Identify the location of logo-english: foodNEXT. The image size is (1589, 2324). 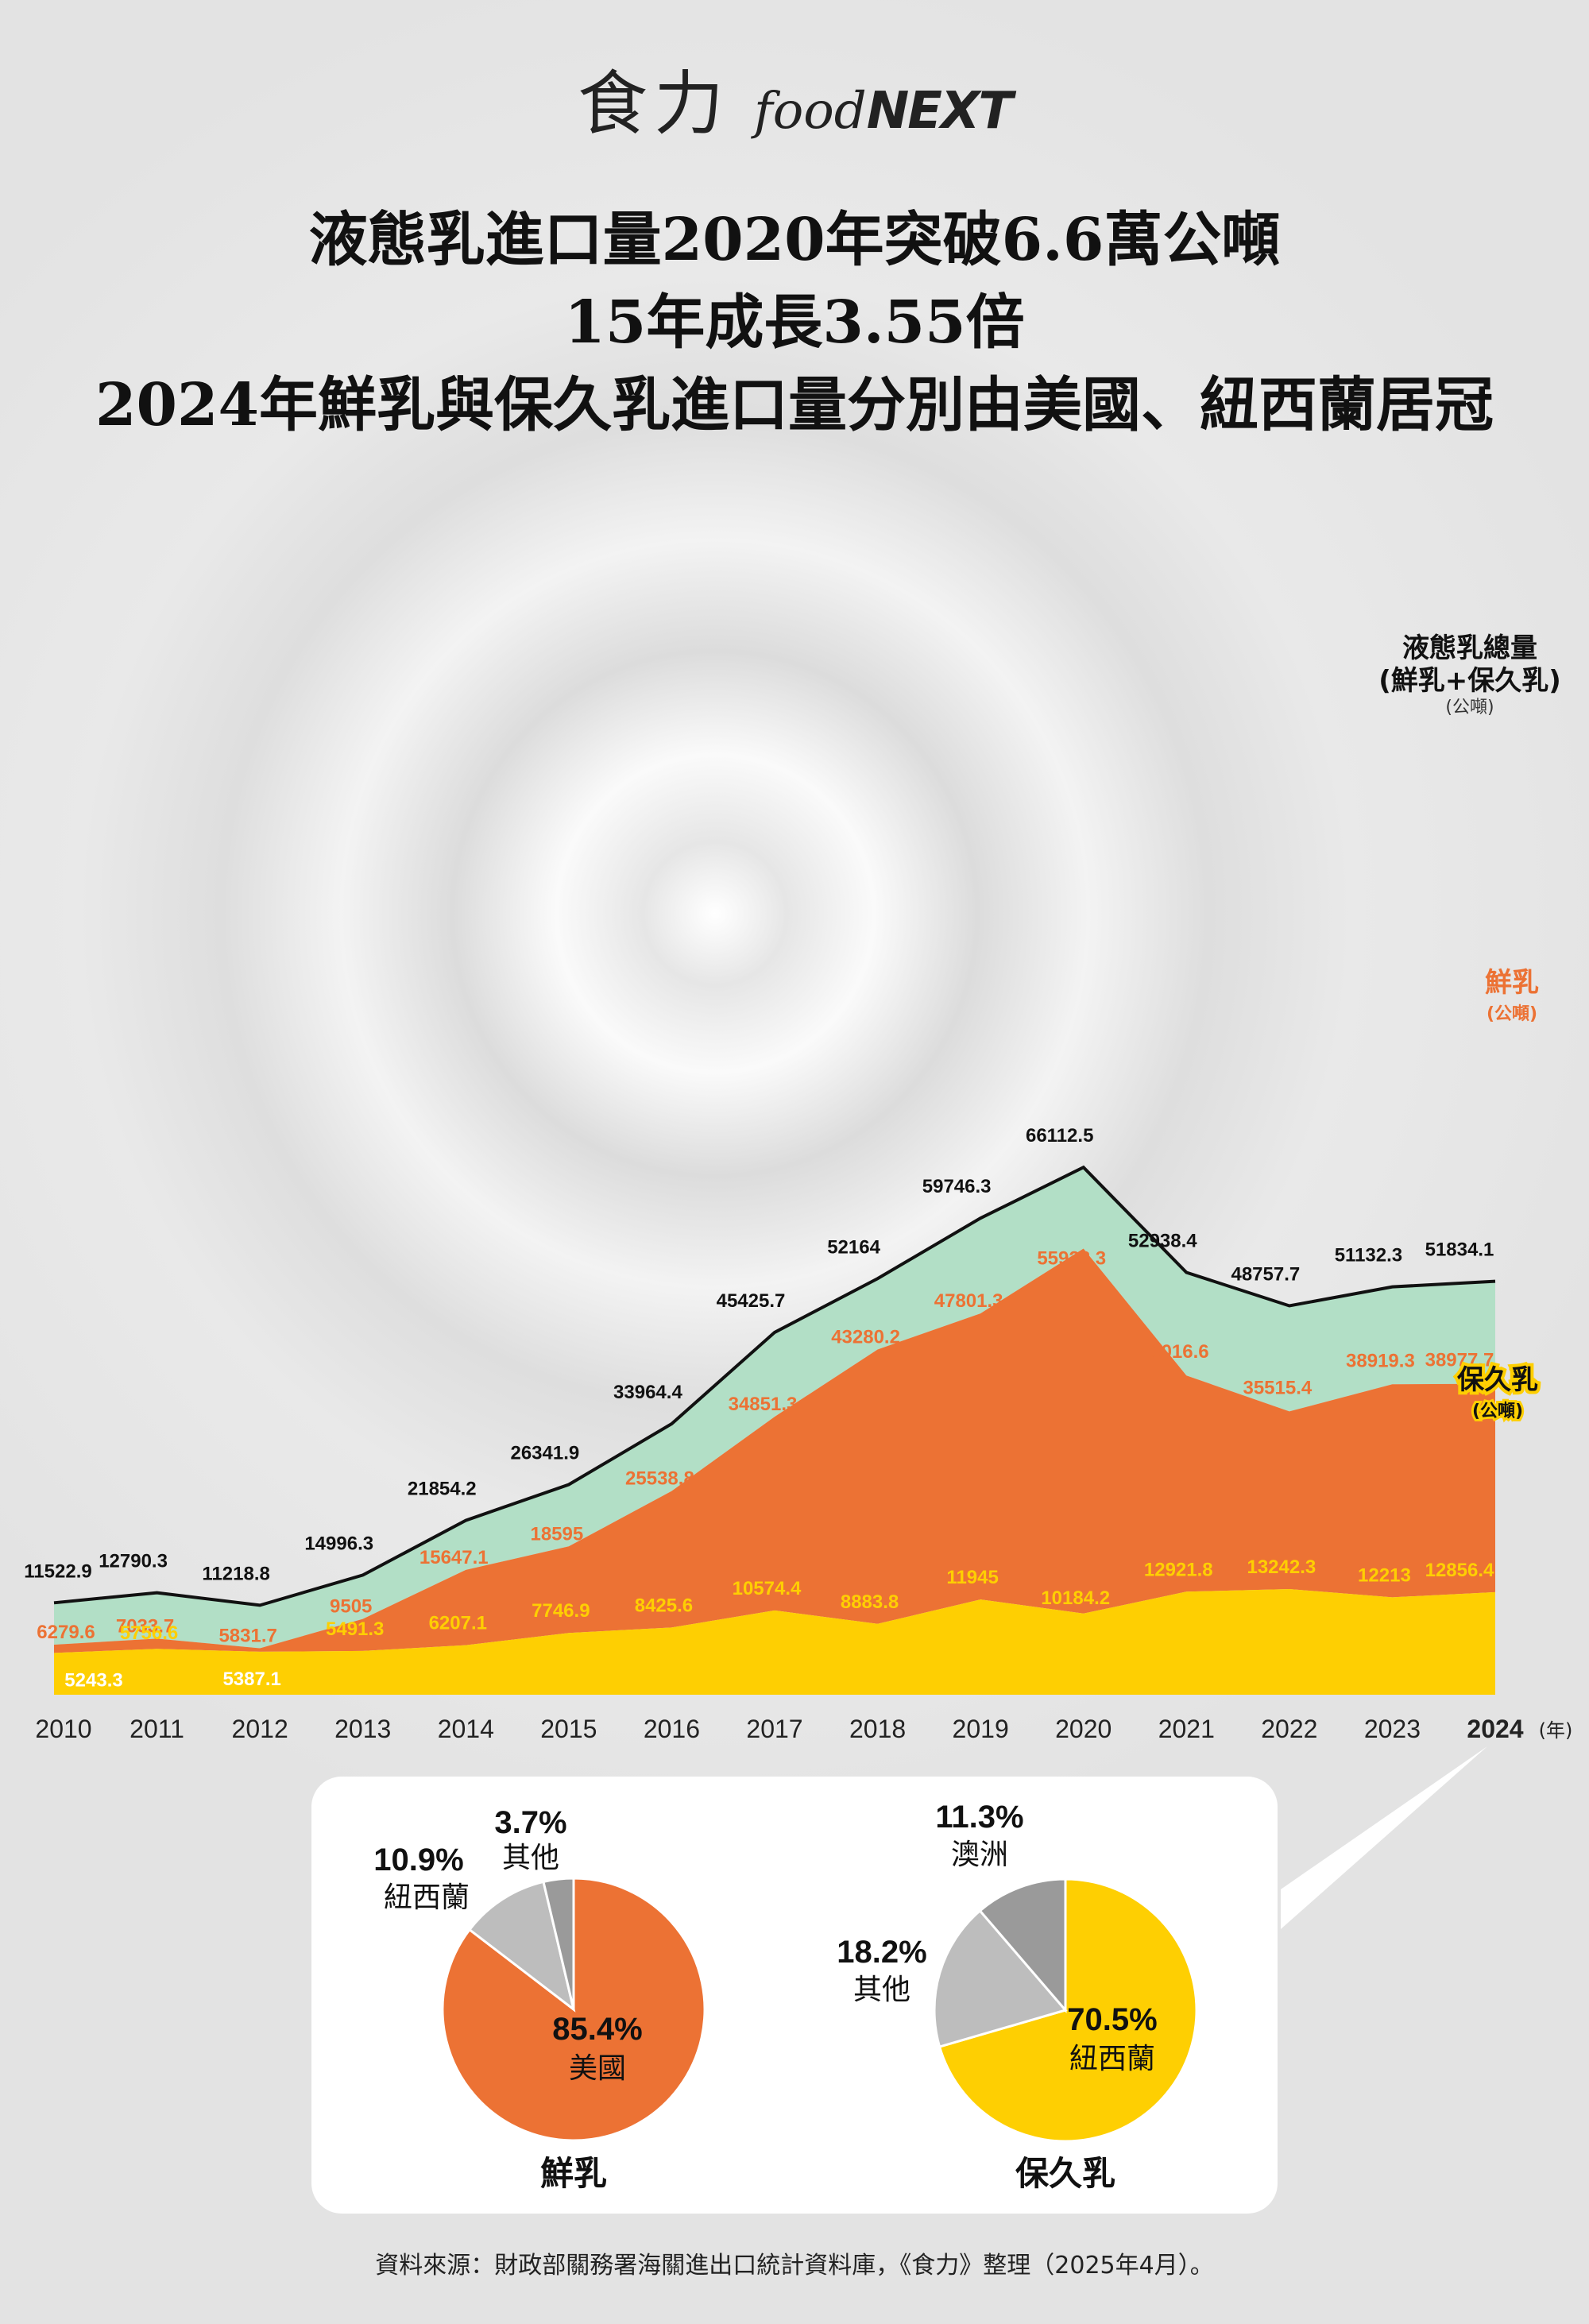
(883, 111).